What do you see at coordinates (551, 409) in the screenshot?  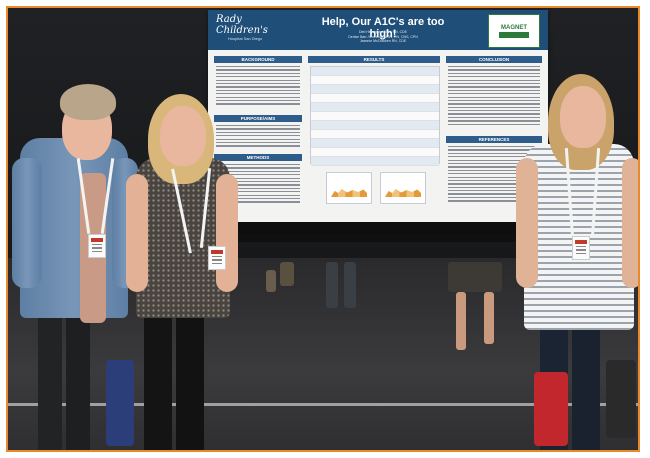 I see `red-bag` at bounding box center [551, 409].